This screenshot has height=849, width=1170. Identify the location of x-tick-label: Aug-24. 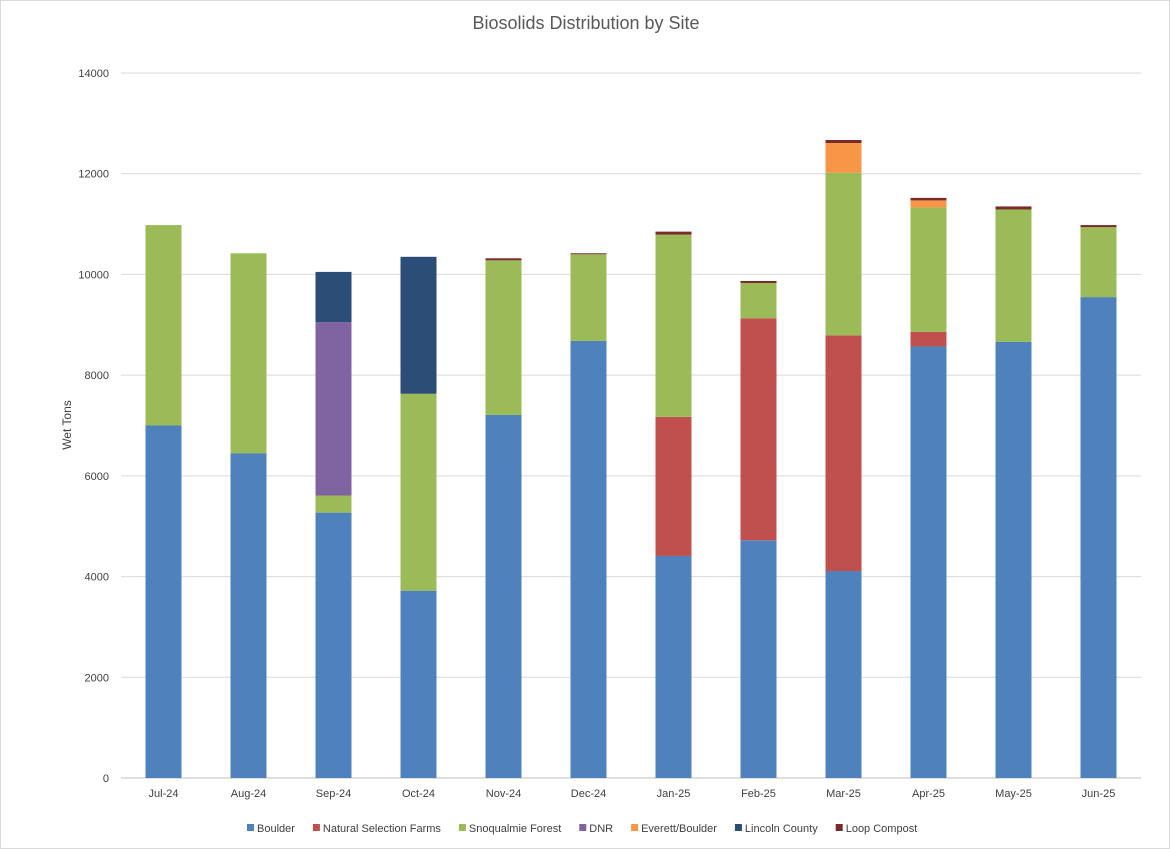
(248, 794).